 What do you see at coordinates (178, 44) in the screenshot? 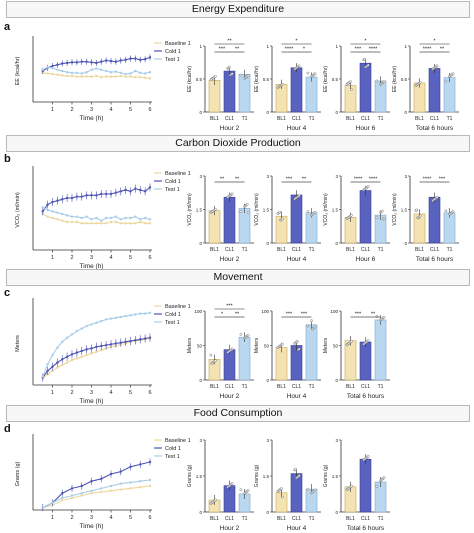
I see `legend-label-a-0: Baseline 1` at bounding box center [178, 44].